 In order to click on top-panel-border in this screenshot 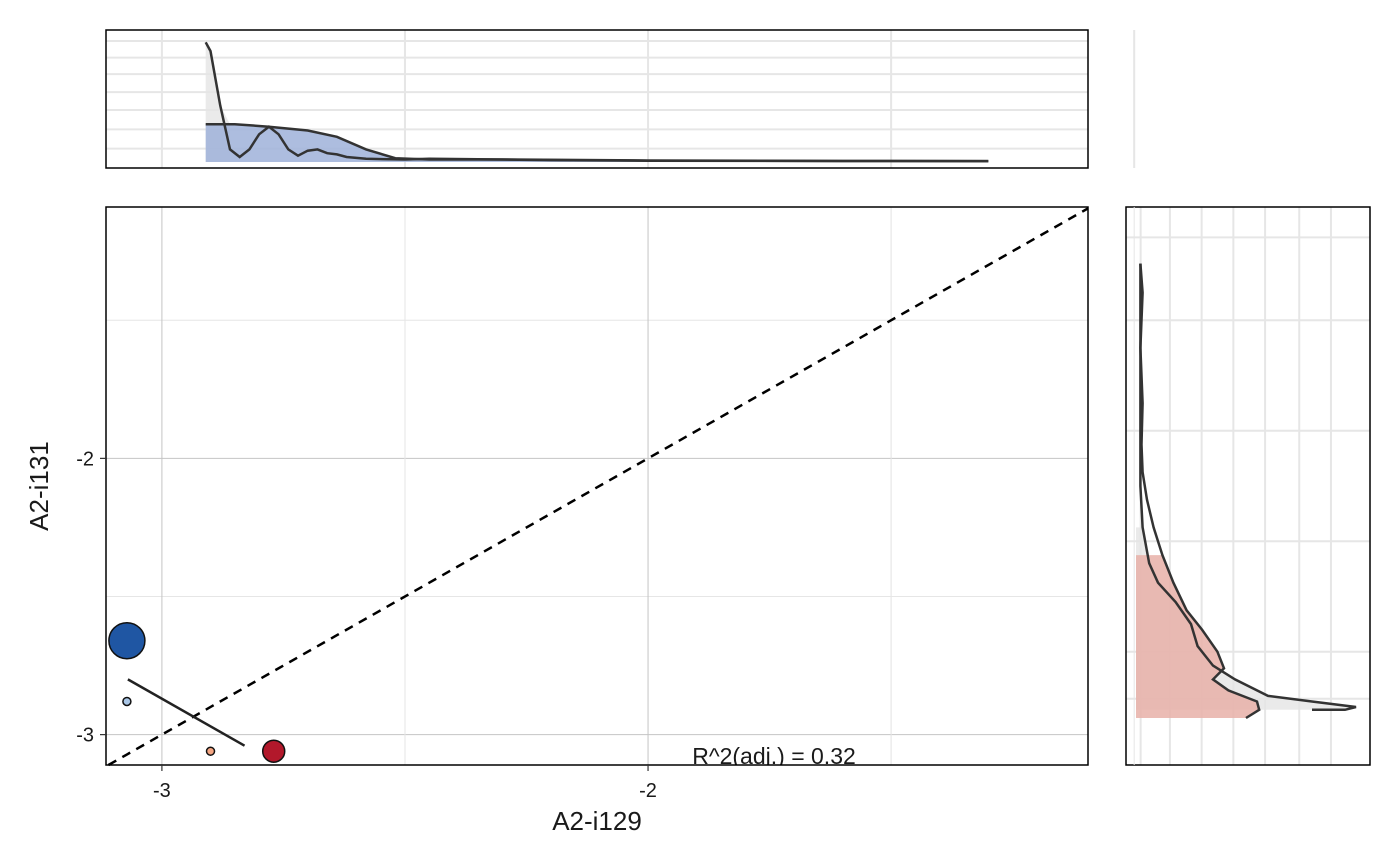, I will do `click(597, 99)`.